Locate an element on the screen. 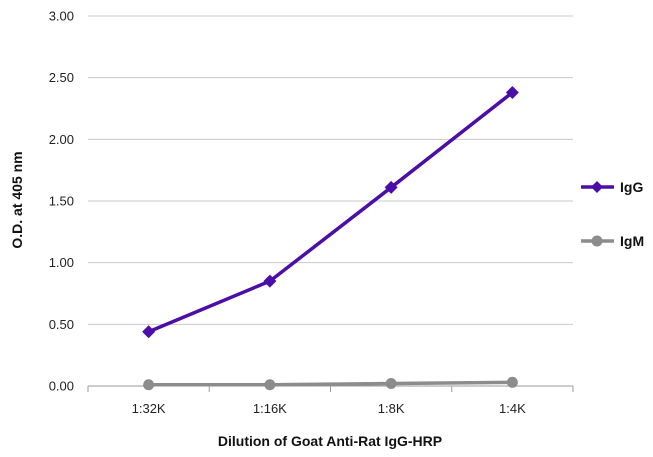  y-tick-label: 2.00 is located at coordinates (61, 139).